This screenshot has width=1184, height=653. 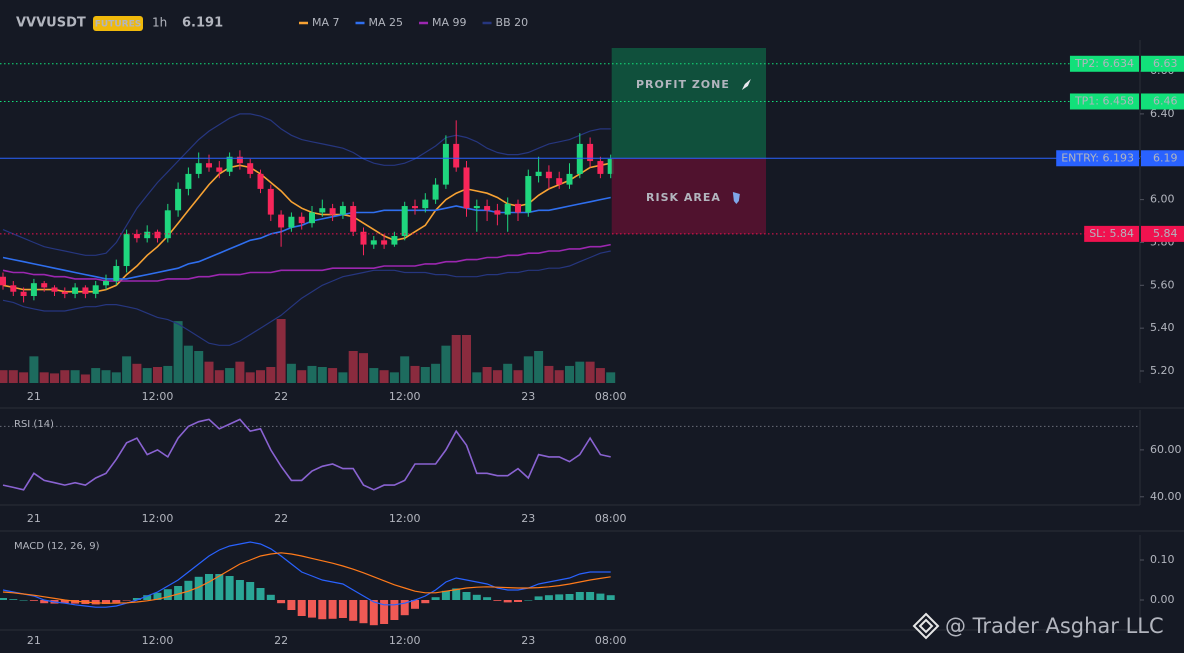 I want to click on y-tick-label: 6.00, so click(x=1162, y=199).